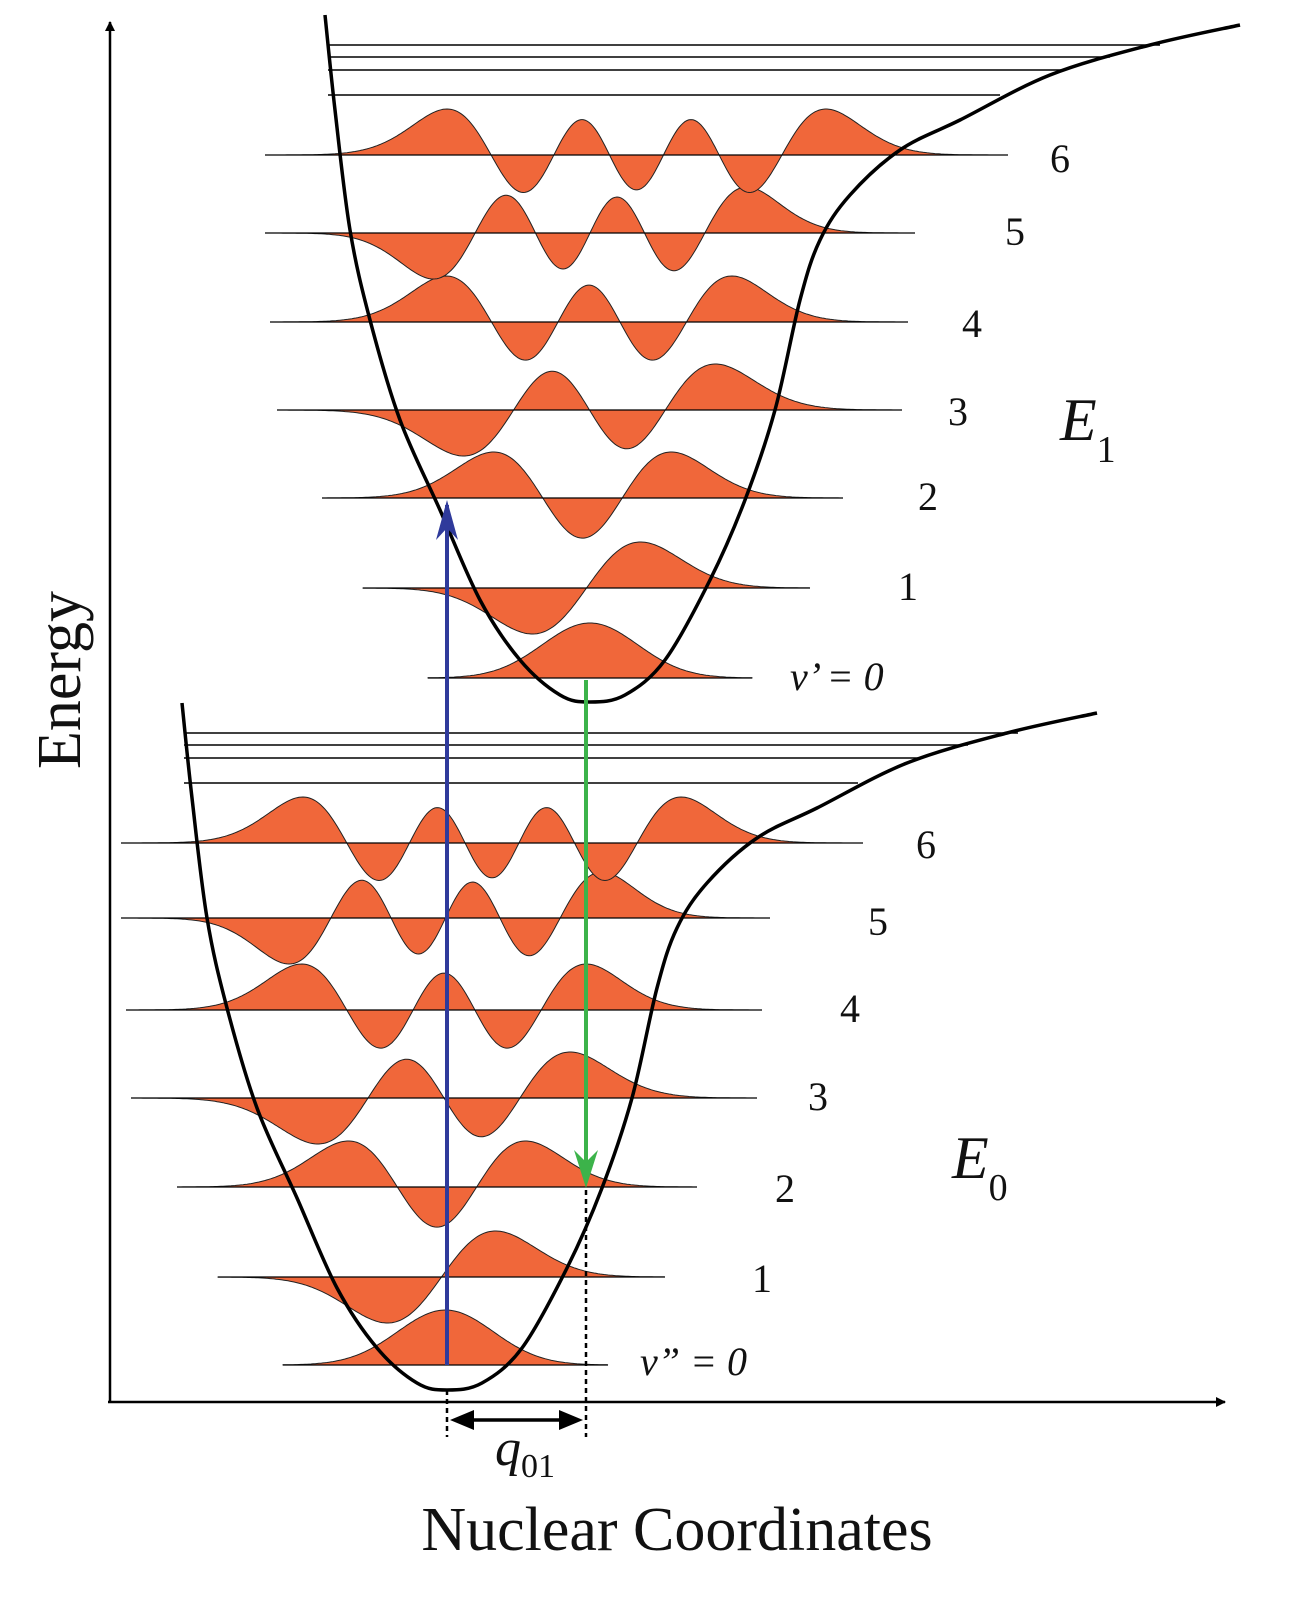 The height and width of the screenshot is (1600, 1295). What do you see at coordinates (979, 1167) in the screenshot?
I see `lower-state-label: E0` at bounding box center [979, 1167].